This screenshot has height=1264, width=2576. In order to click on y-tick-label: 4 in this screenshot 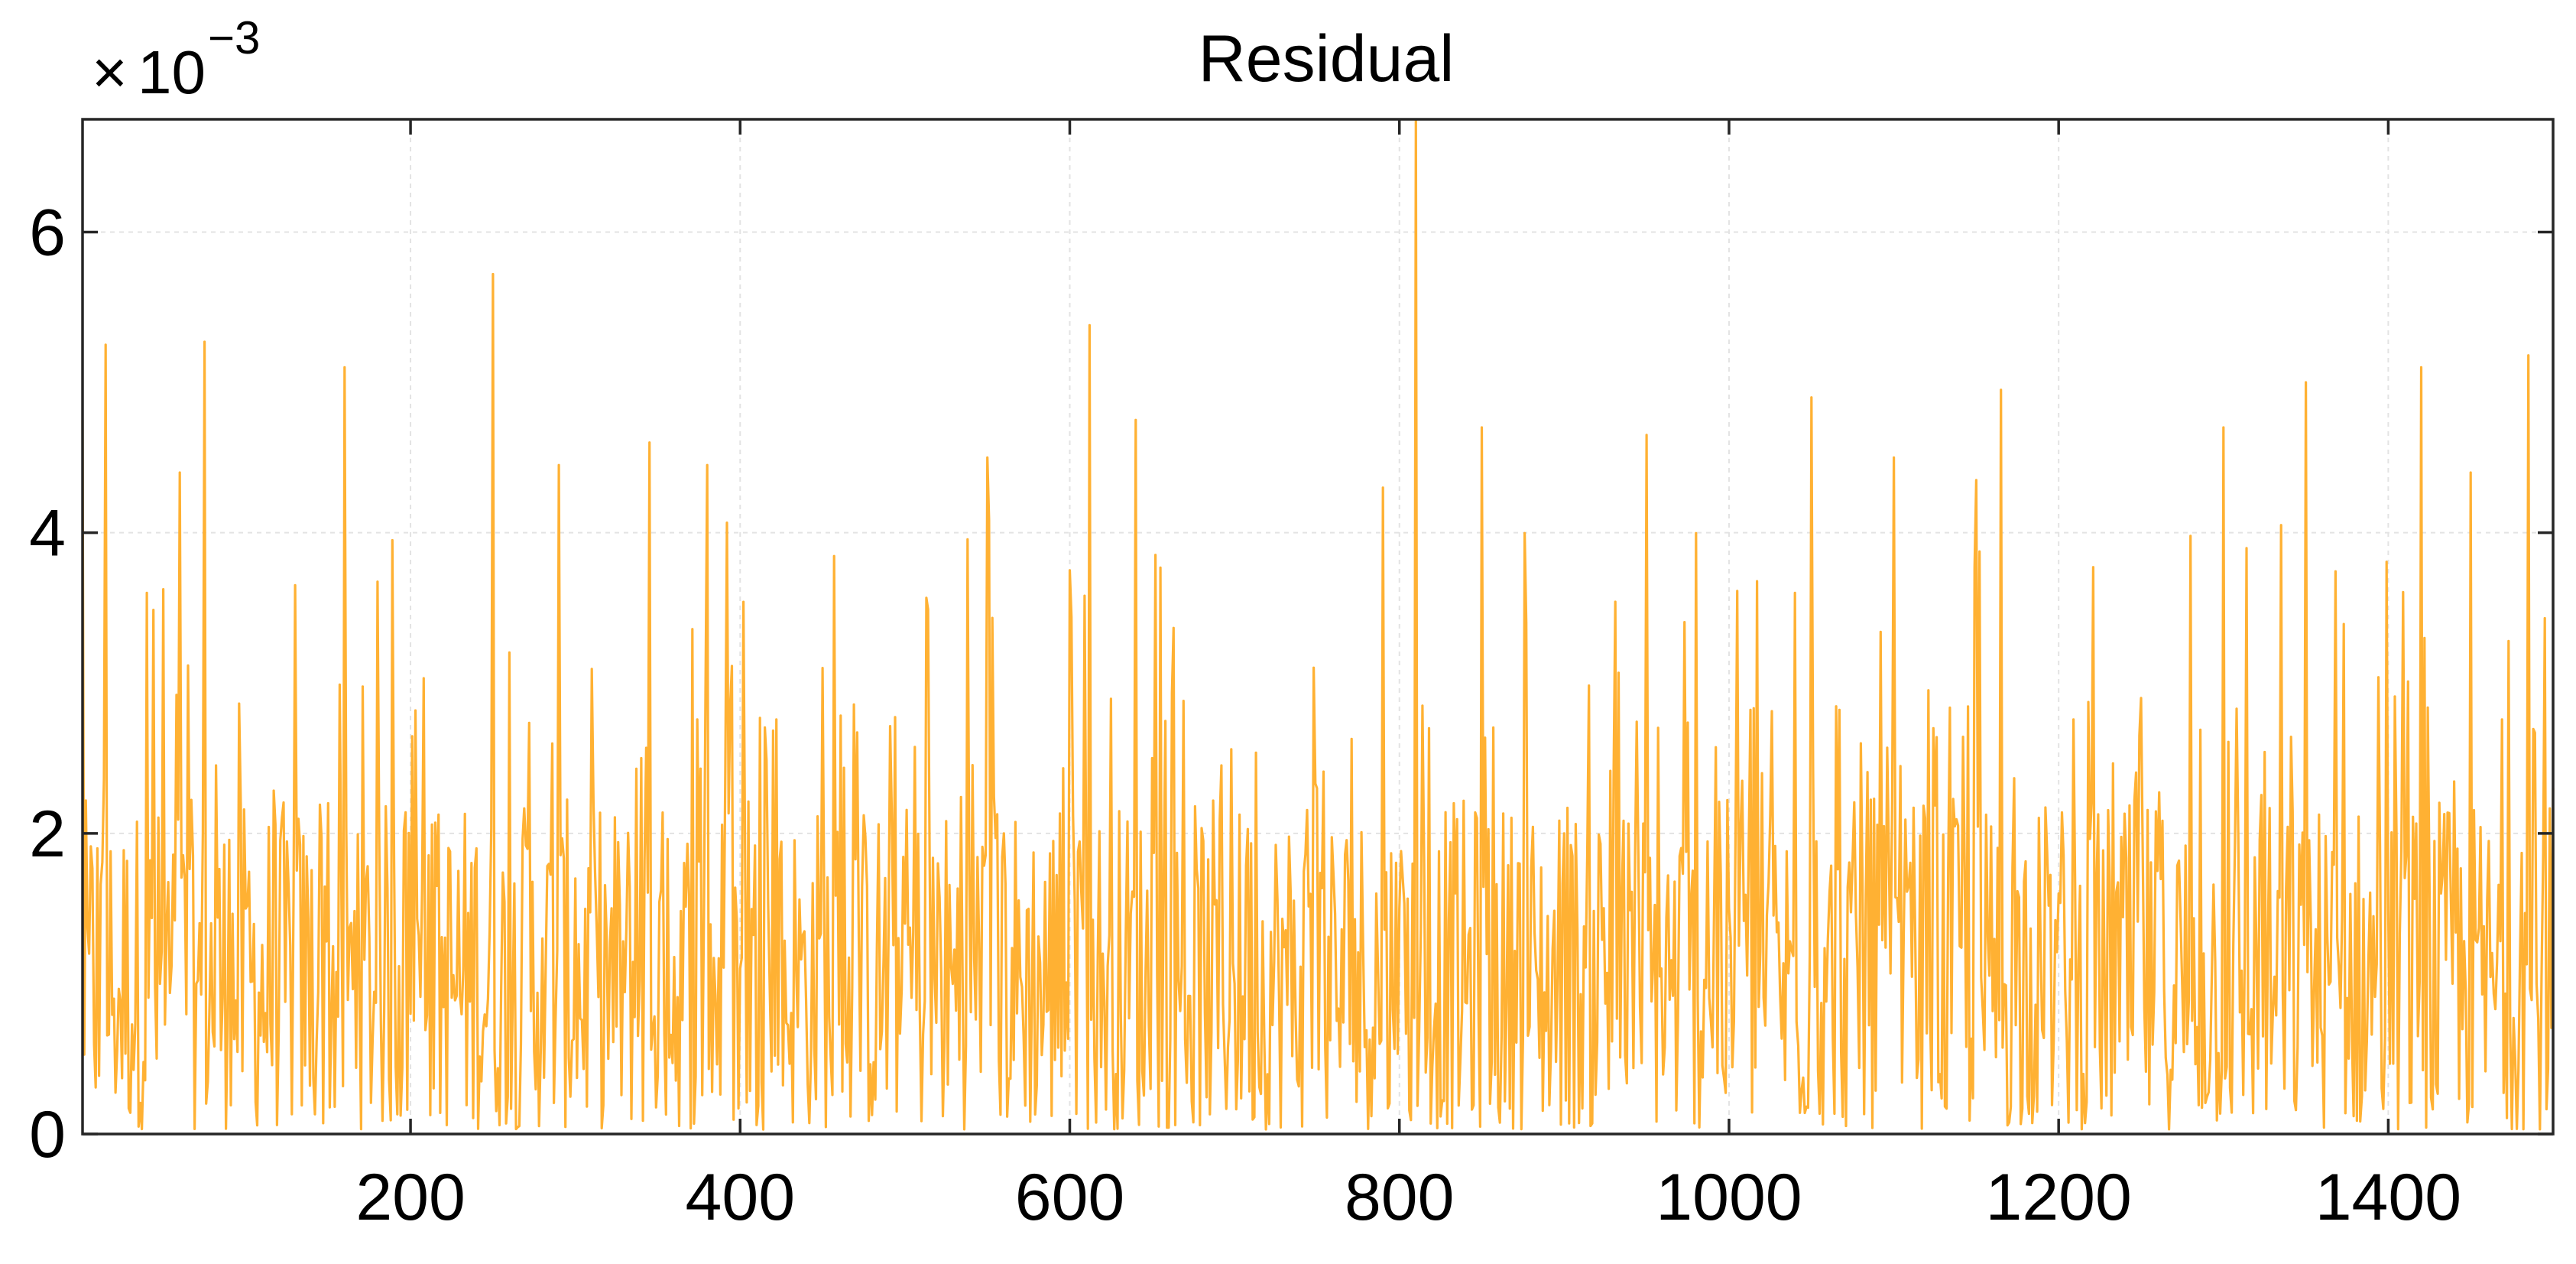, I will do `click(47, 533)`.